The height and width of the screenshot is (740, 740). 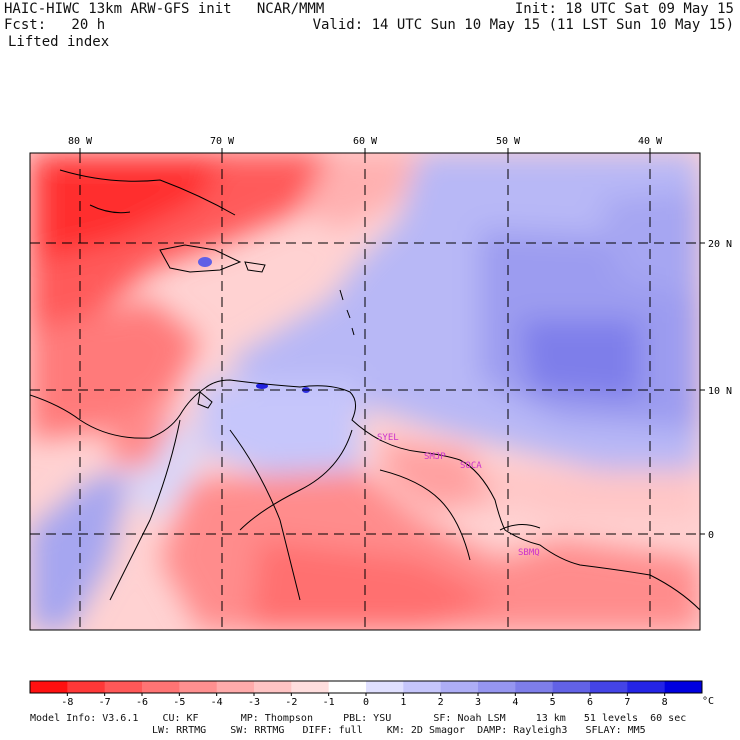 What do you see at coordinates (458, 495) in the screenshot?
I see `station-labels: SYEL SMJP SOCA SBMQ` at bounding box center [458, 495].